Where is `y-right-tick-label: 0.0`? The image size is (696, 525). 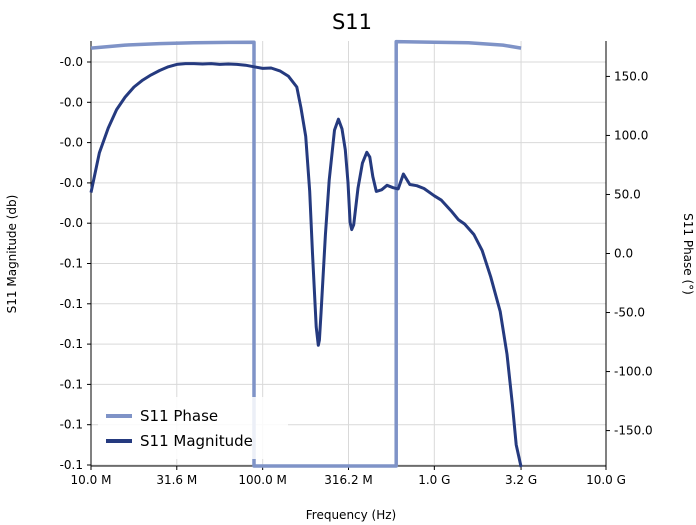
y-right-tick-label: 0.0 is located at coordinates (623, 254).